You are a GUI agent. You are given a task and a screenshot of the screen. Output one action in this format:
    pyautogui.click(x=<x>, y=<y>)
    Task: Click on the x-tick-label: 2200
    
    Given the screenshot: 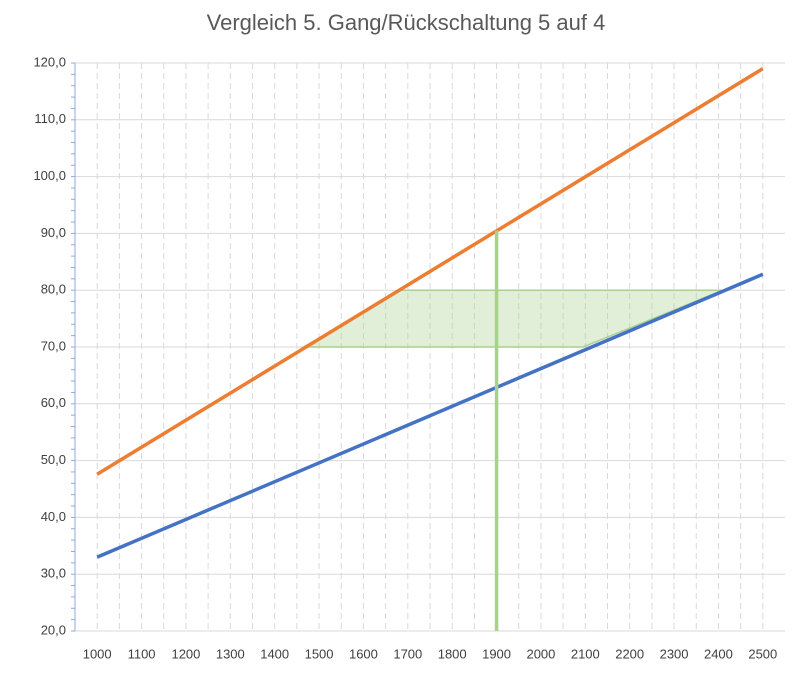 What is the action you would take?
    pyautogui.click(x=629, y=653)
    